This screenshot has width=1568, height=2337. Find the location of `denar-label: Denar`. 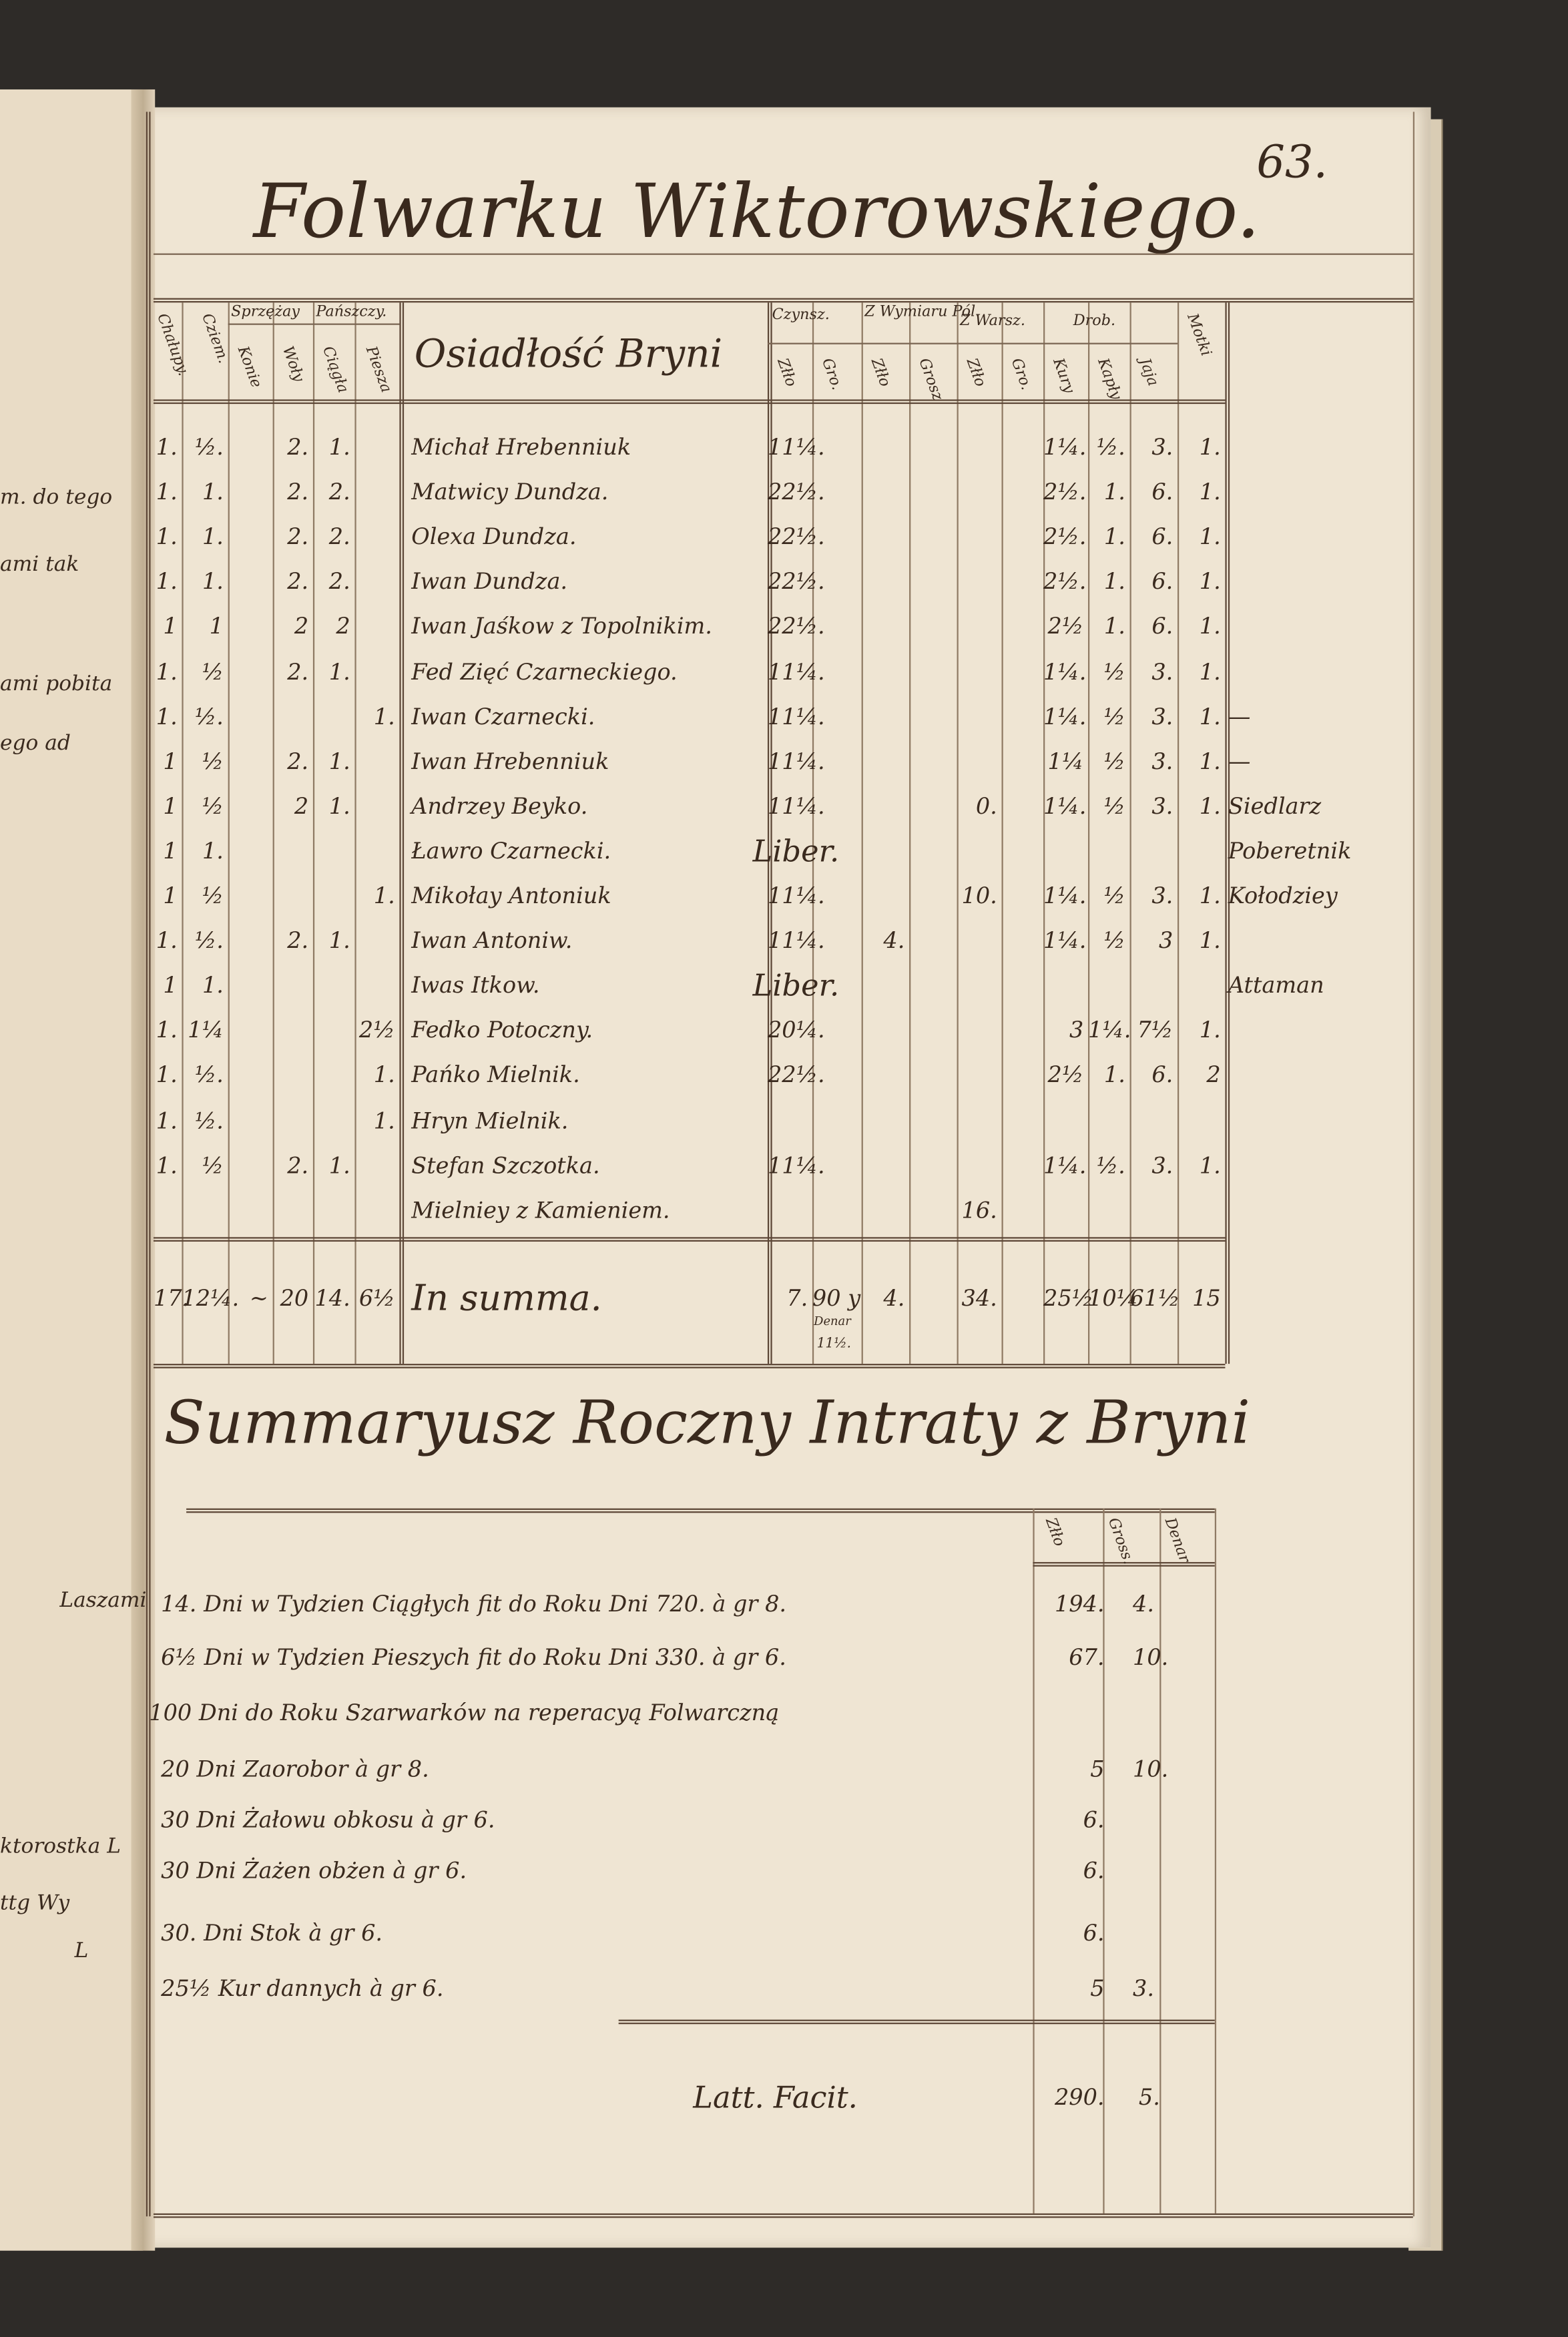

denar-label: Denar is located at coordinates (832, 1321).